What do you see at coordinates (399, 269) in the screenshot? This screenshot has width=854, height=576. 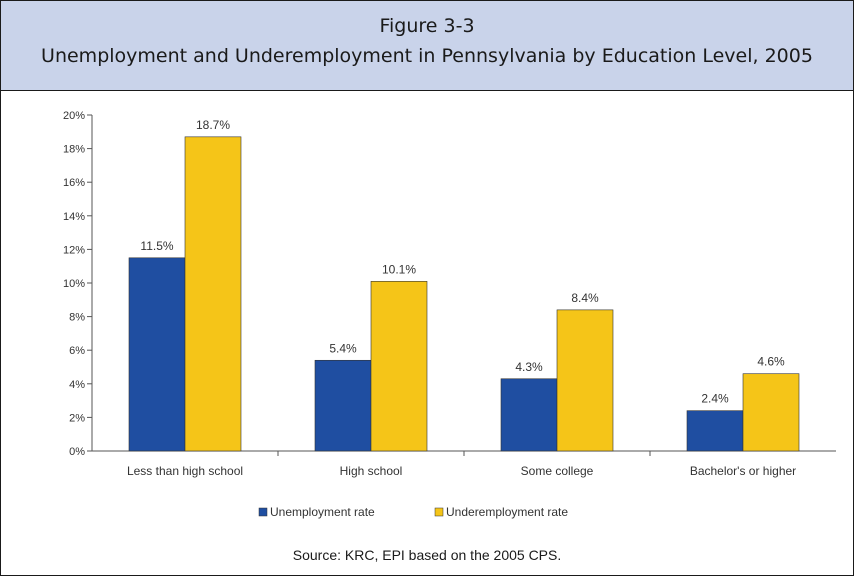 I see `data-label: 10.1%` at bounding box center [399, 269].